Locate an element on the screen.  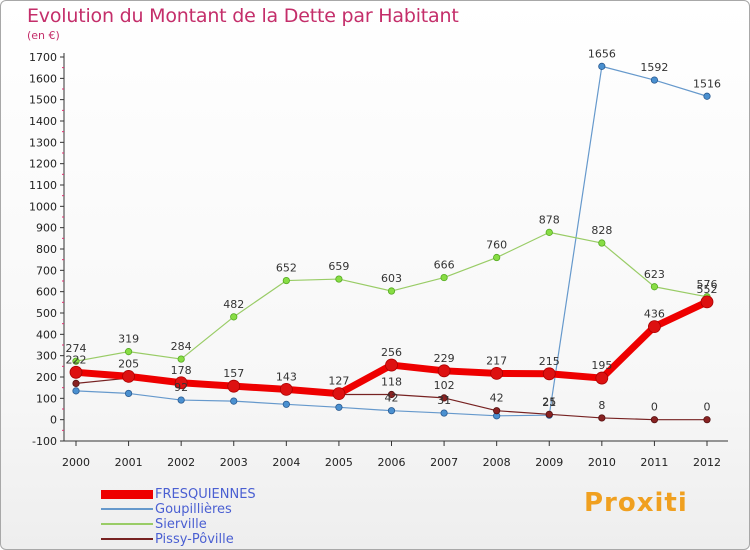
data-label: 1656 is located at coordinates (602, 53).